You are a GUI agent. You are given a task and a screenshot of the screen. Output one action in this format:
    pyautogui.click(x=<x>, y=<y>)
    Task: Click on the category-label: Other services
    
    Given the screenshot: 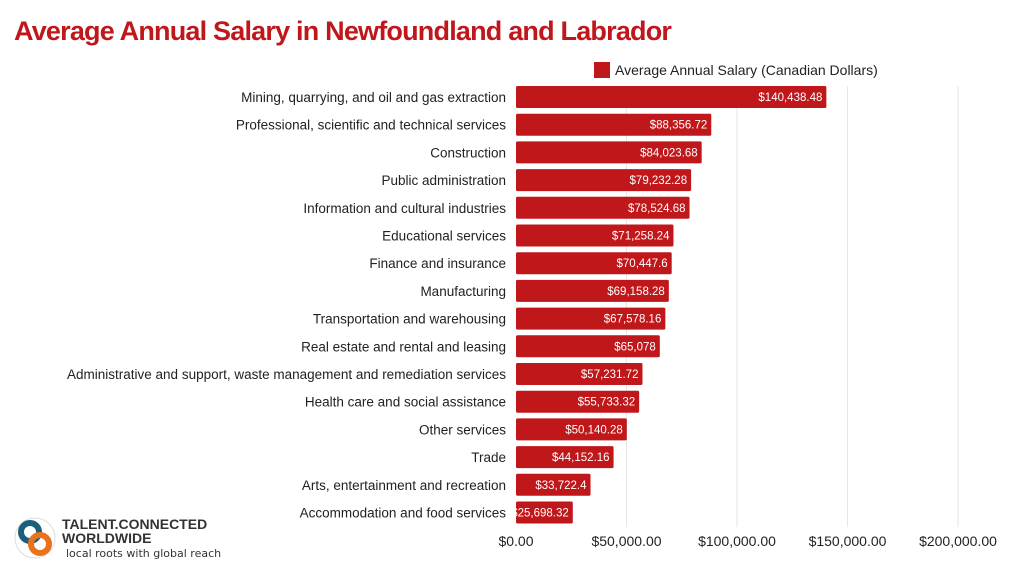 What is the action you would take?
    pyautogui.click(x=462, y=429)
    